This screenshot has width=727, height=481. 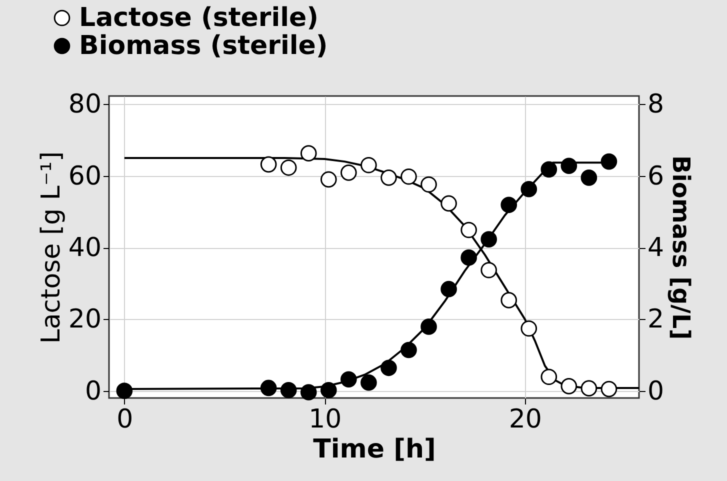 I want to click on y-tick-label: 40, so click(x=85, y=248).